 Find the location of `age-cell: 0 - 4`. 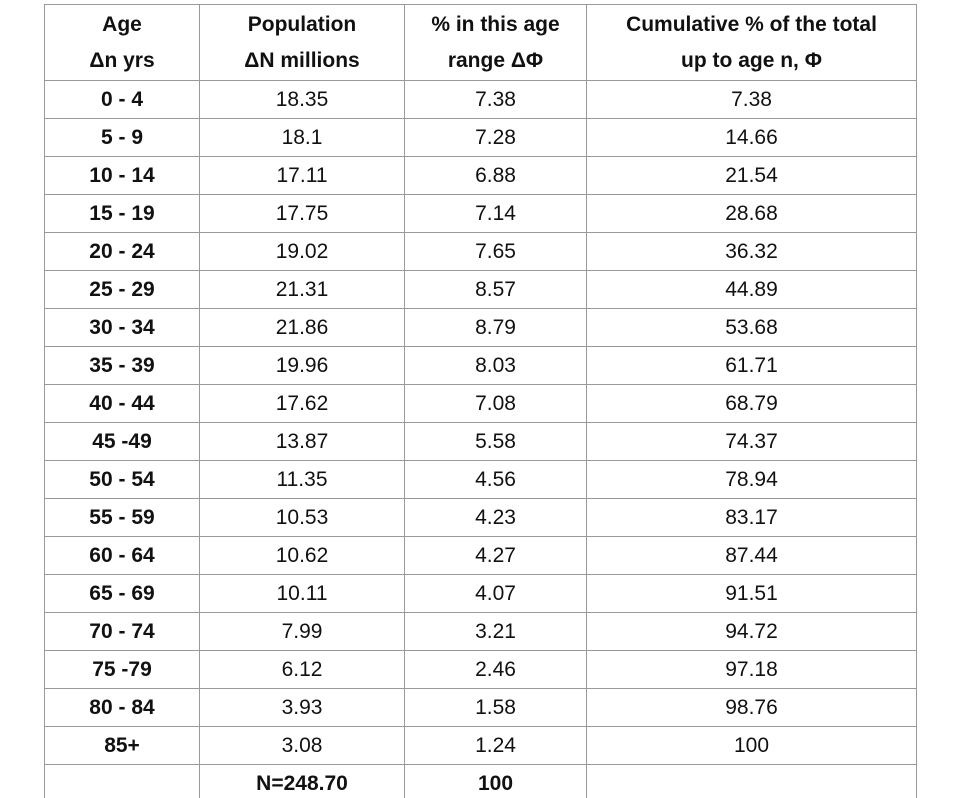

age-cell: 0 - 4 is located at coordinates (122, 99).